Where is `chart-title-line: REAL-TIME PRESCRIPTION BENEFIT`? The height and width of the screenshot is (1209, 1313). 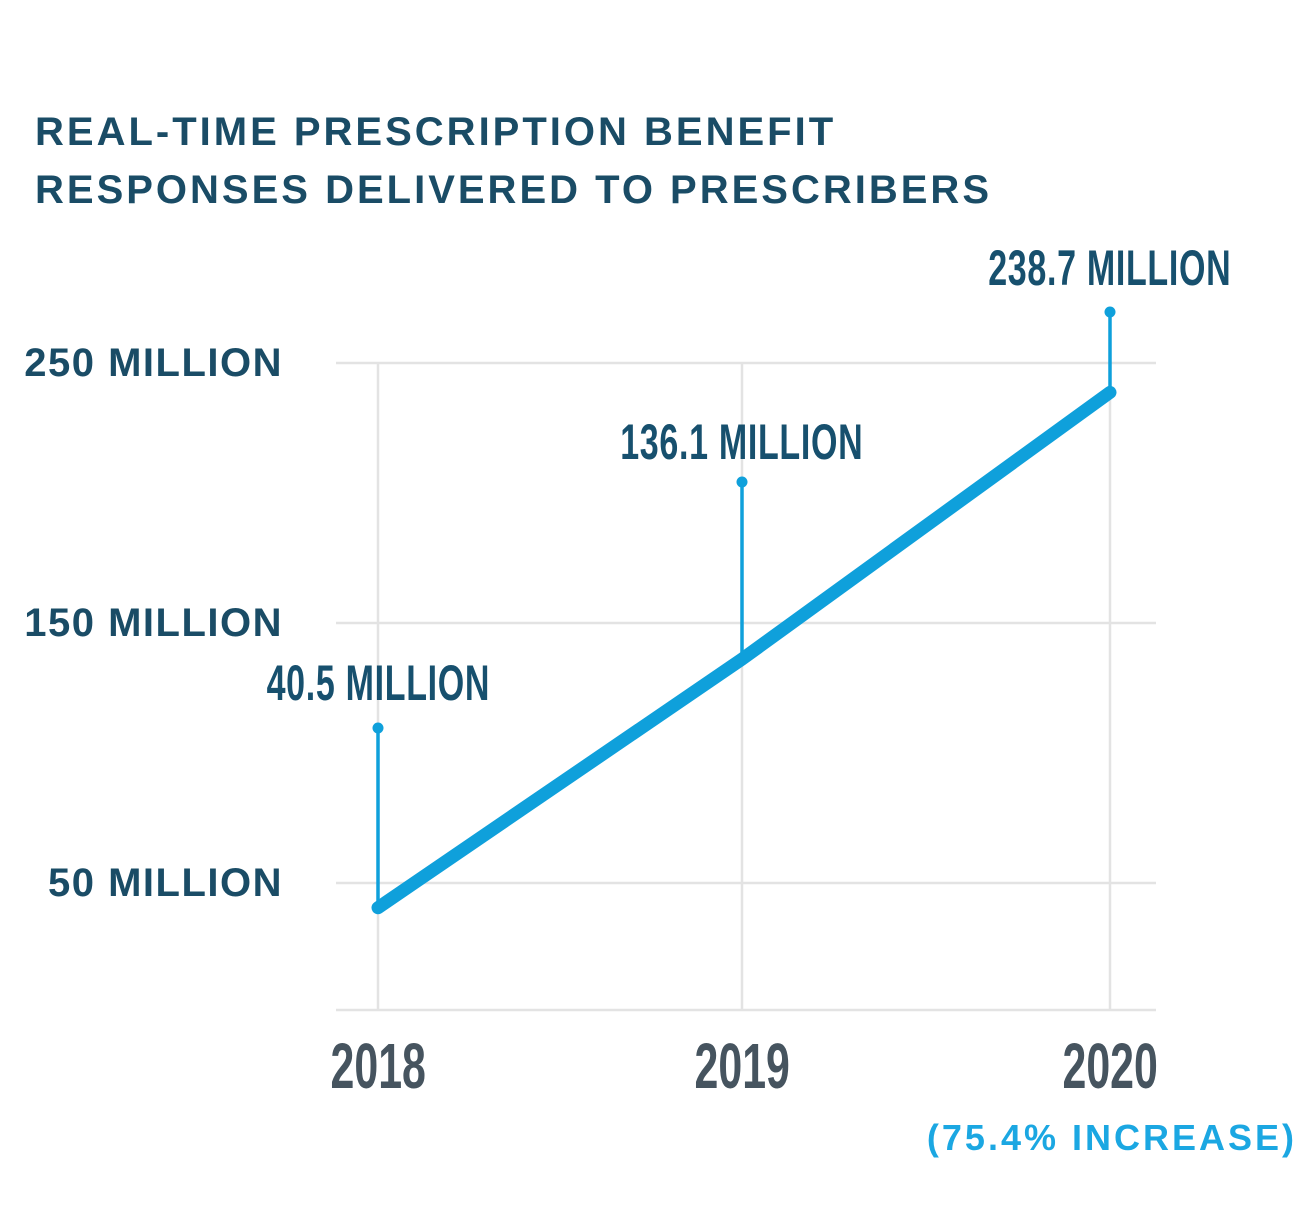 chart-title-line: REAL-TIME PRESCRIPTION BENEFIT is located at coordinates (436, 131).